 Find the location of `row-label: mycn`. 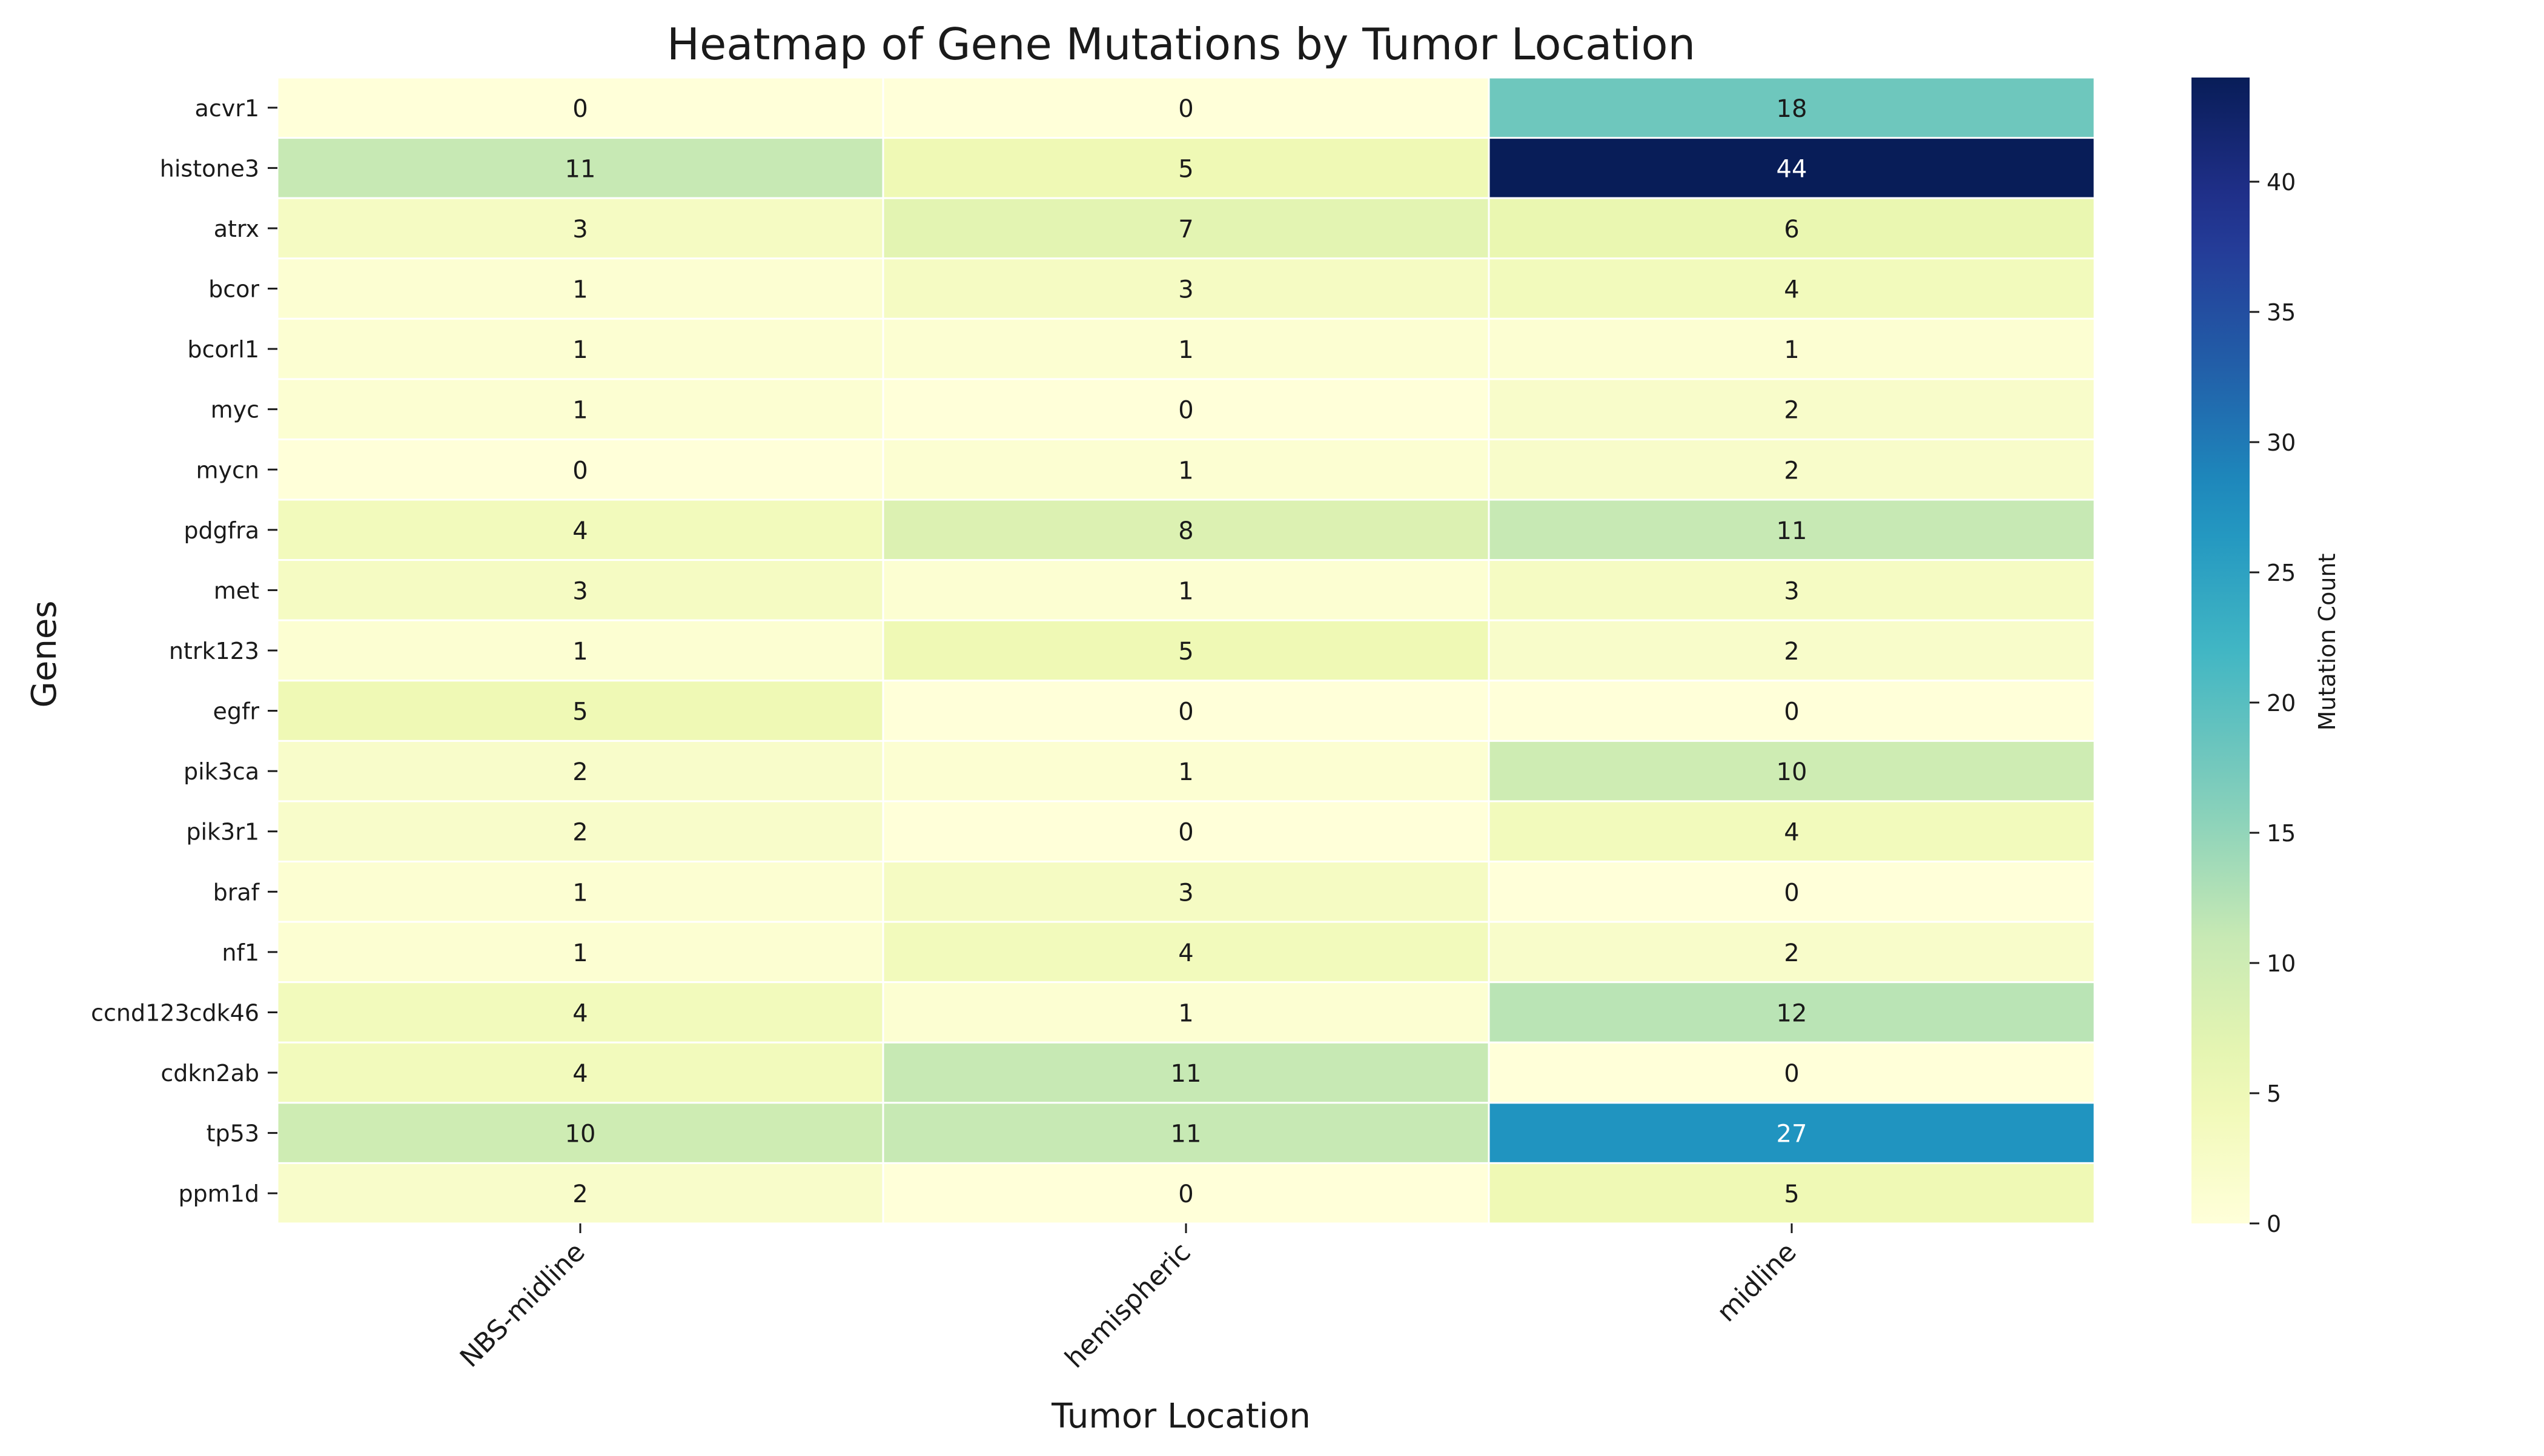

row-label: mycn is located at coordinates (228, 470).